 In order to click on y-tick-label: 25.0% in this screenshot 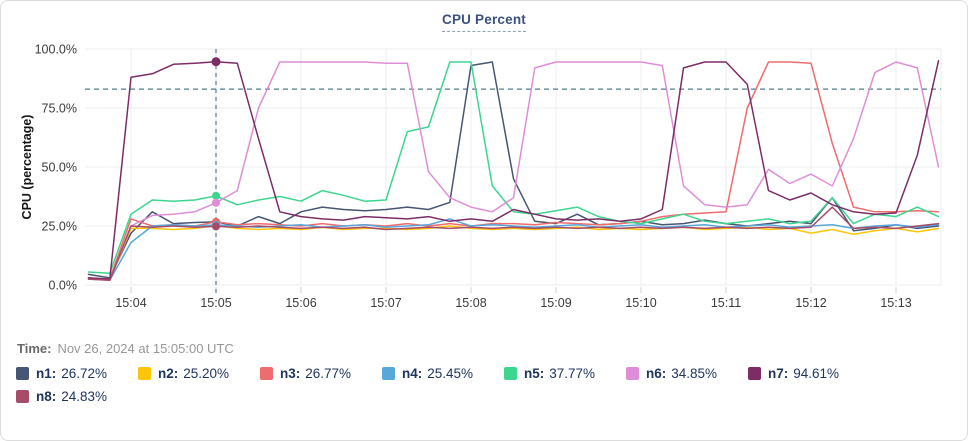, I will do `click(59, 227)`.